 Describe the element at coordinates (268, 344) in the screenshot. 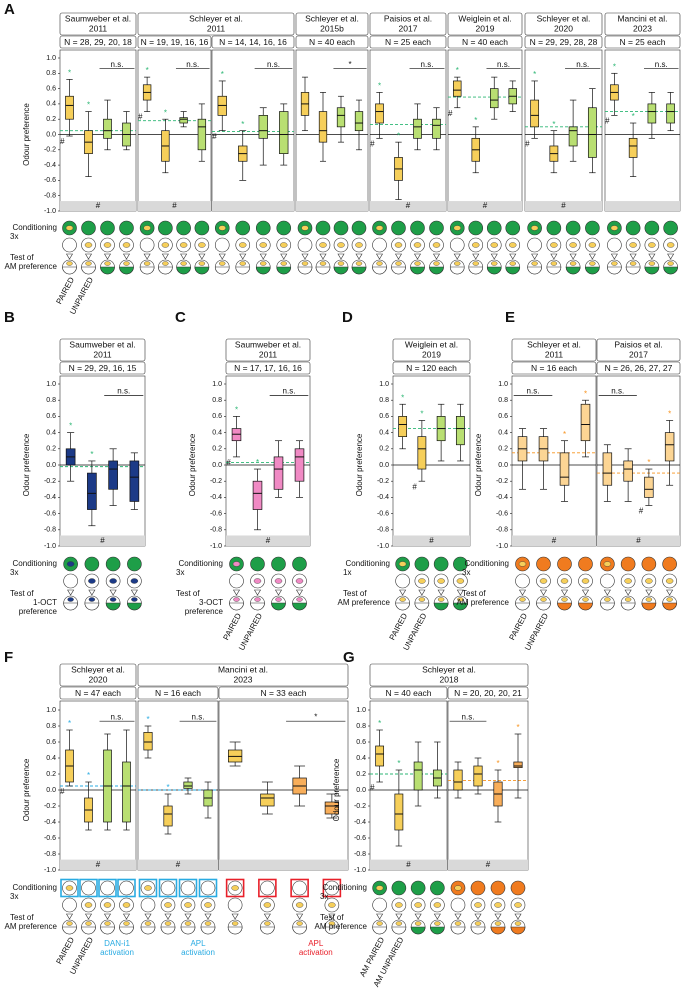

I see `group-title: Saumweber et al.` at that location.